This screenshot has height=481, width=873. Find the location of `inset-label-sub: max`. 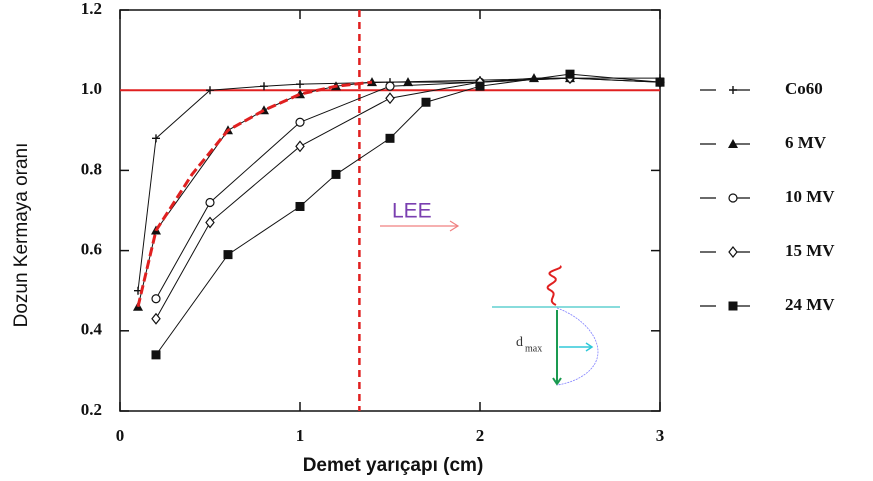

inset-label-sub: max is located at coordinates (533, 348).